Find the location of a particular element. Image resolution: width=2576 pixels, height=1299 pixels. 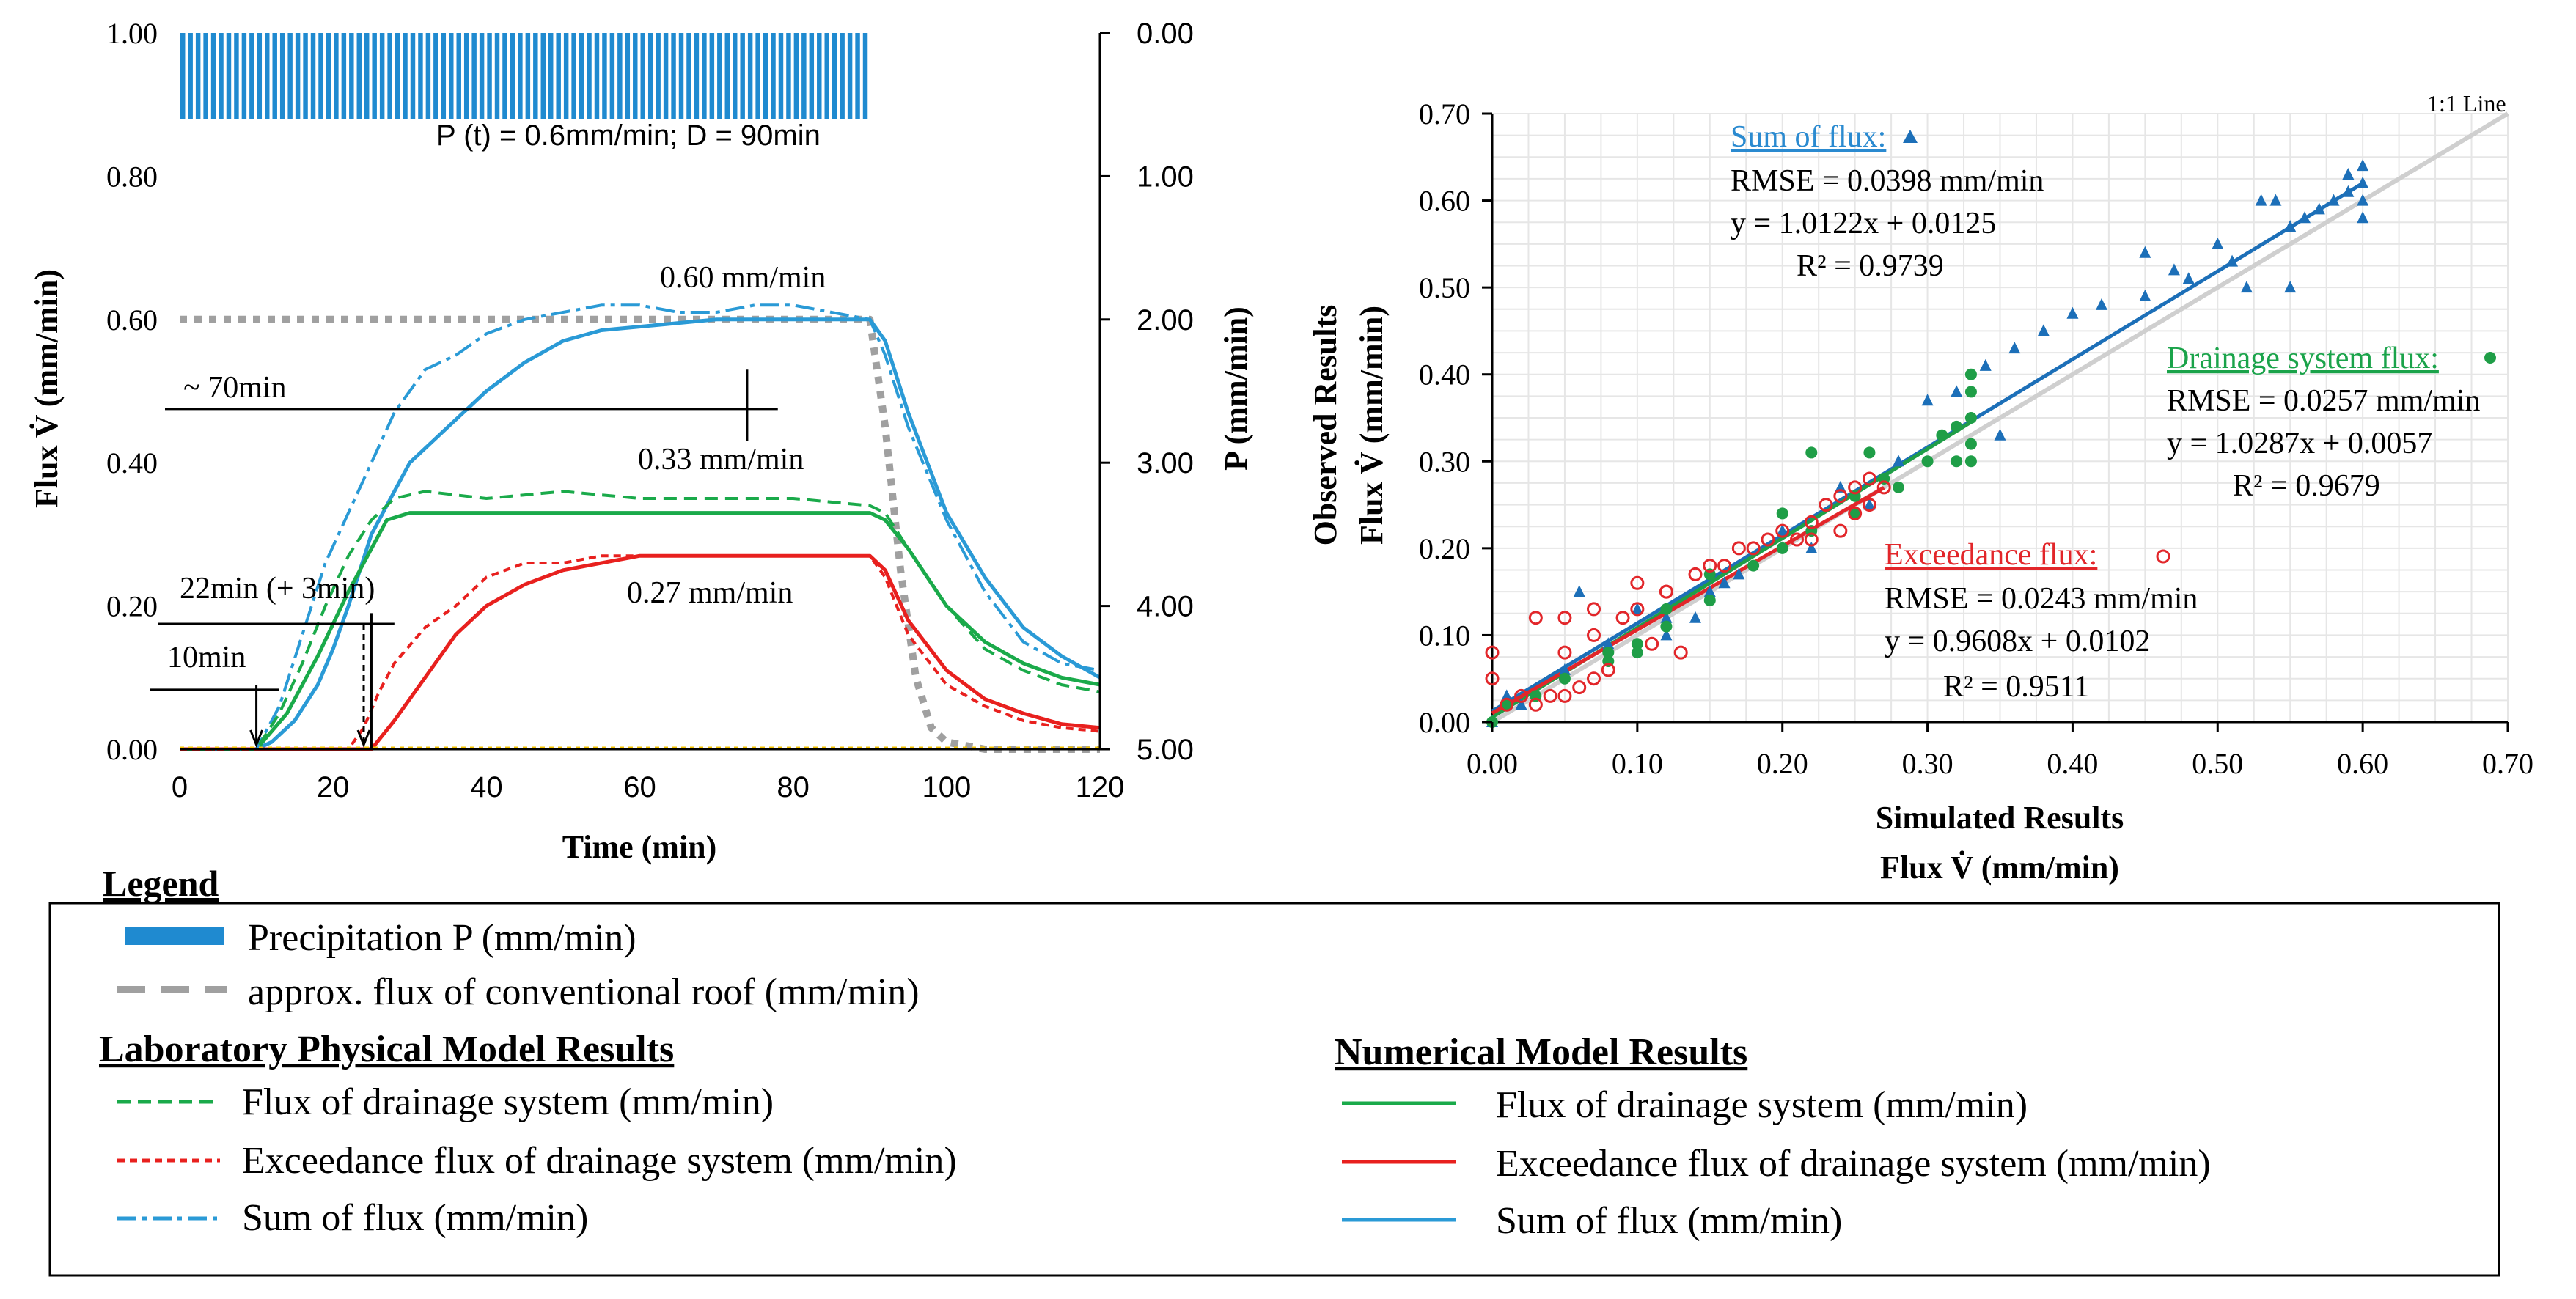

x-tick-label: 40 is located at coordinates (487, 787).